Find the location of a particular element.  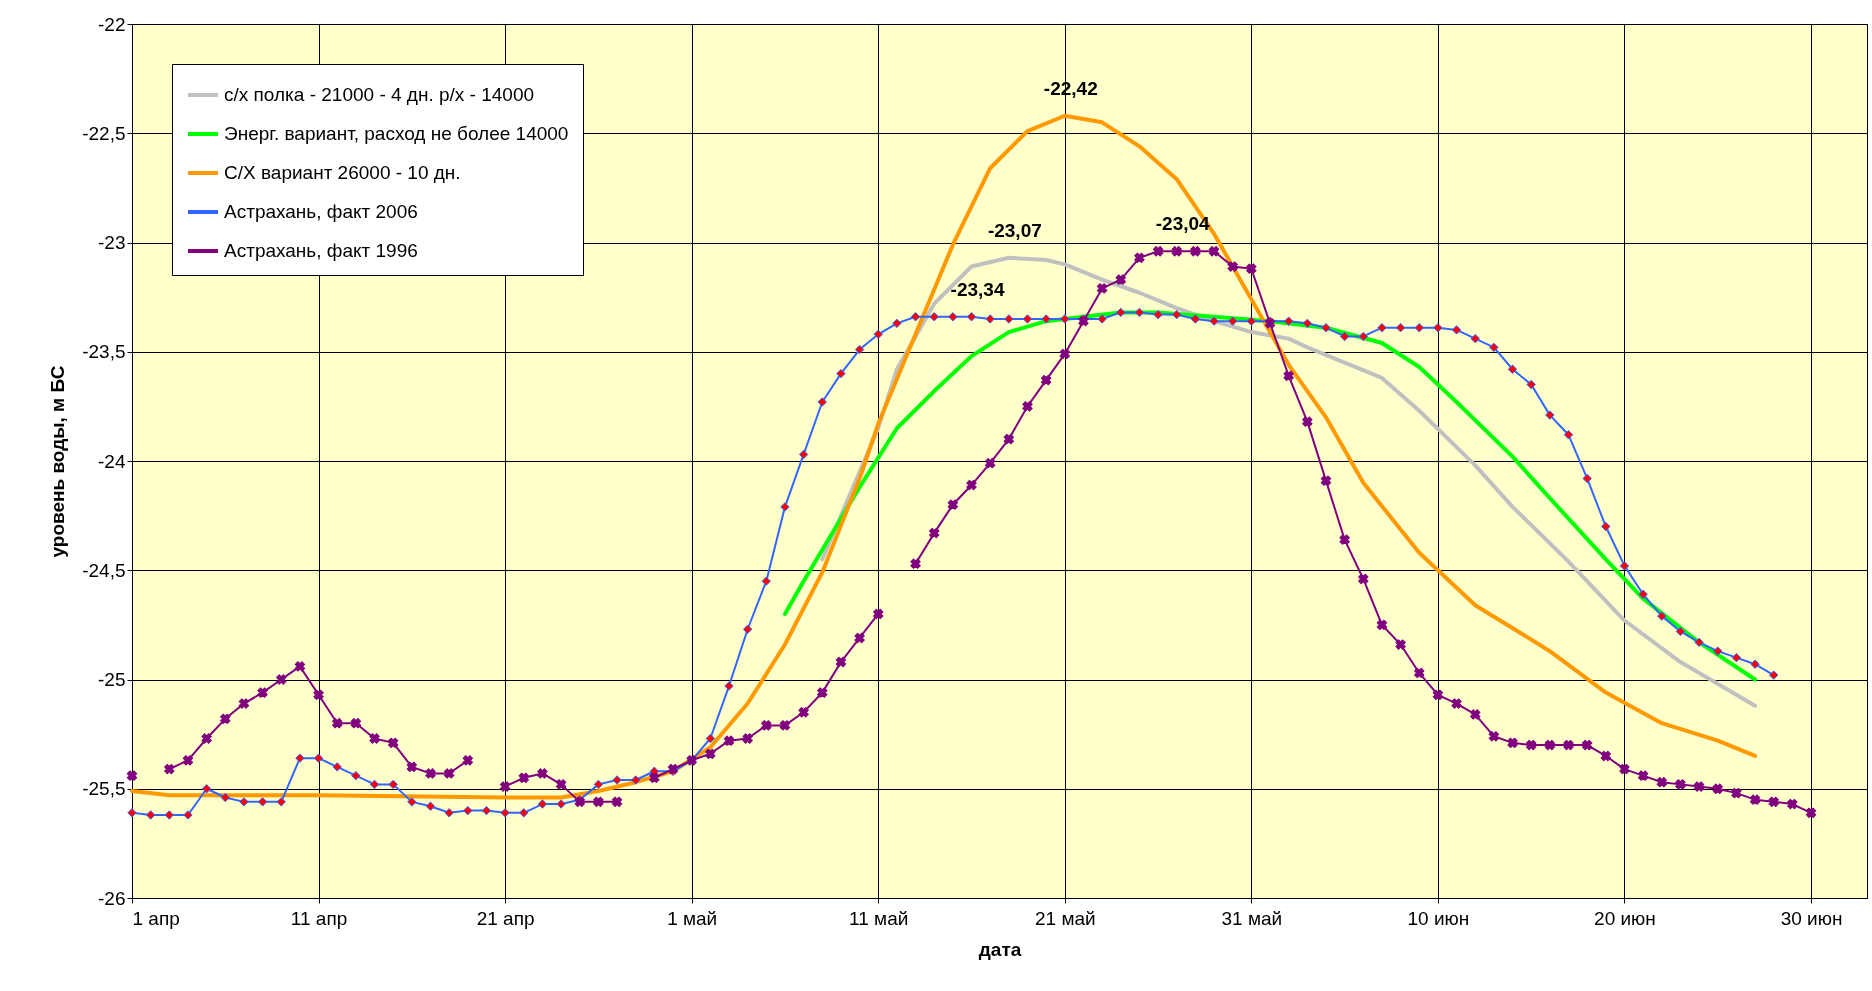

y-axis-title: уровень воды, м БС is located at coordinates (58, 461).